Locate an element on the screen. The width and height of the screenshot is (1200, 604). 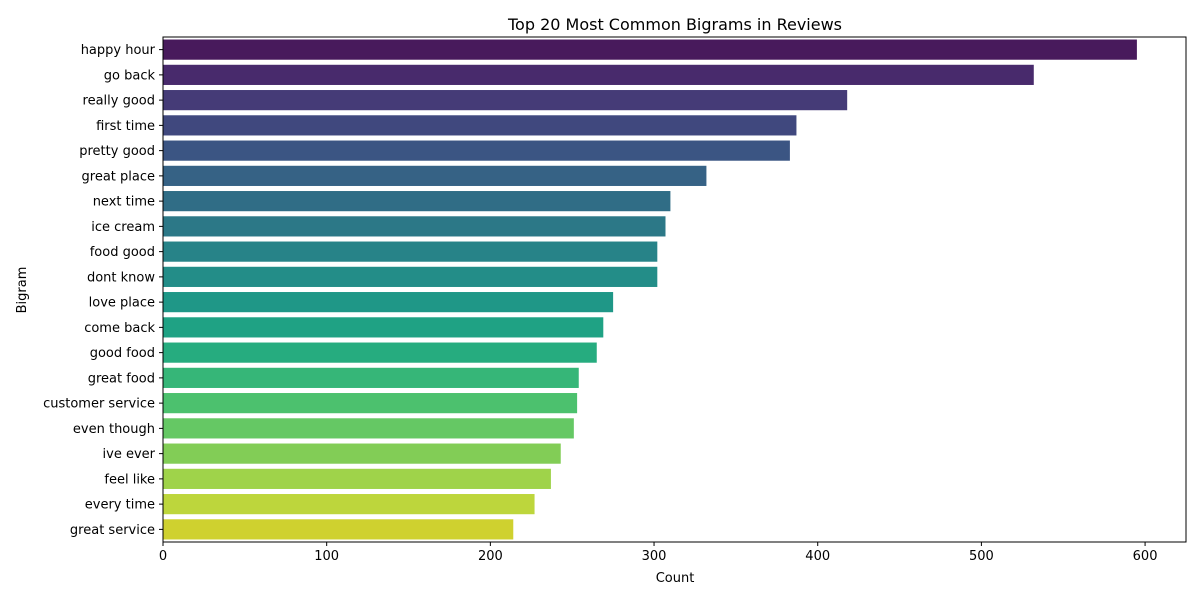
bar-really-good is located at coordinates (505, 100).